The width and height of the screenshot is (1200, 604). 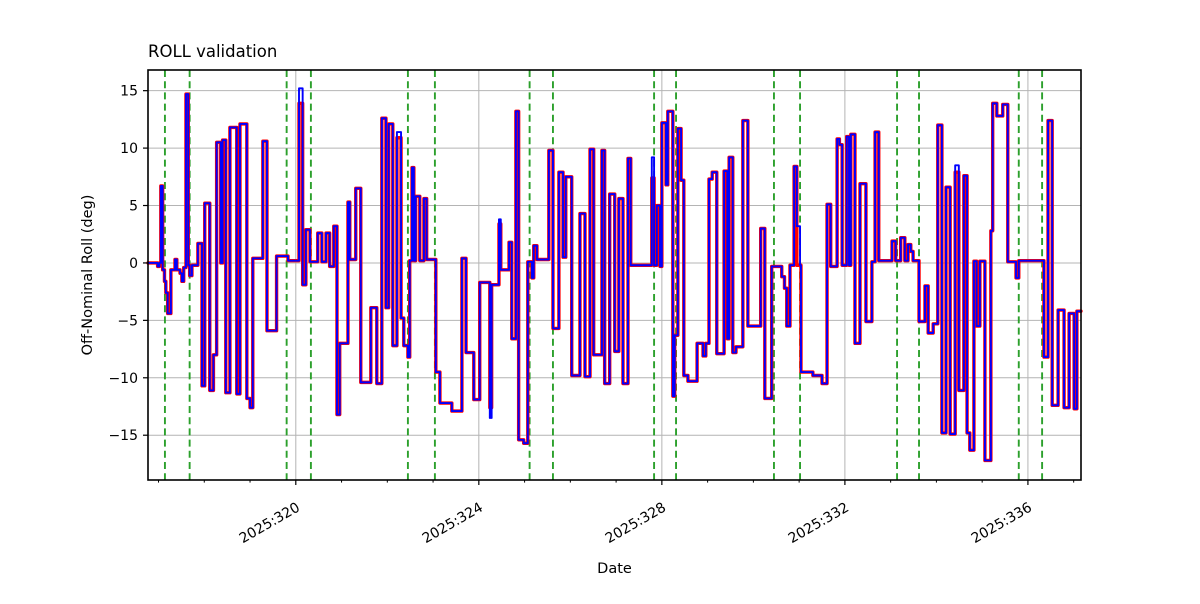 What do you see at coordinates (123, 379) in the screenshot?
I see `y-tick-label: −10` at bounding box center [123, 379].